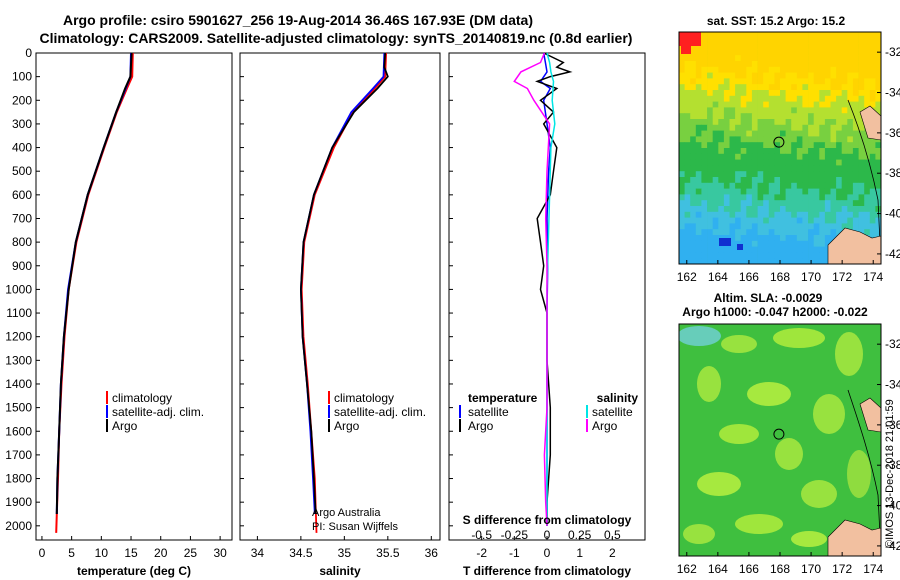 The height and width of the screenshot is (580, 900). Describe the element at coordinates (481, 535) in the screenshot. I see `s-tick-label: -0.5` at that location.